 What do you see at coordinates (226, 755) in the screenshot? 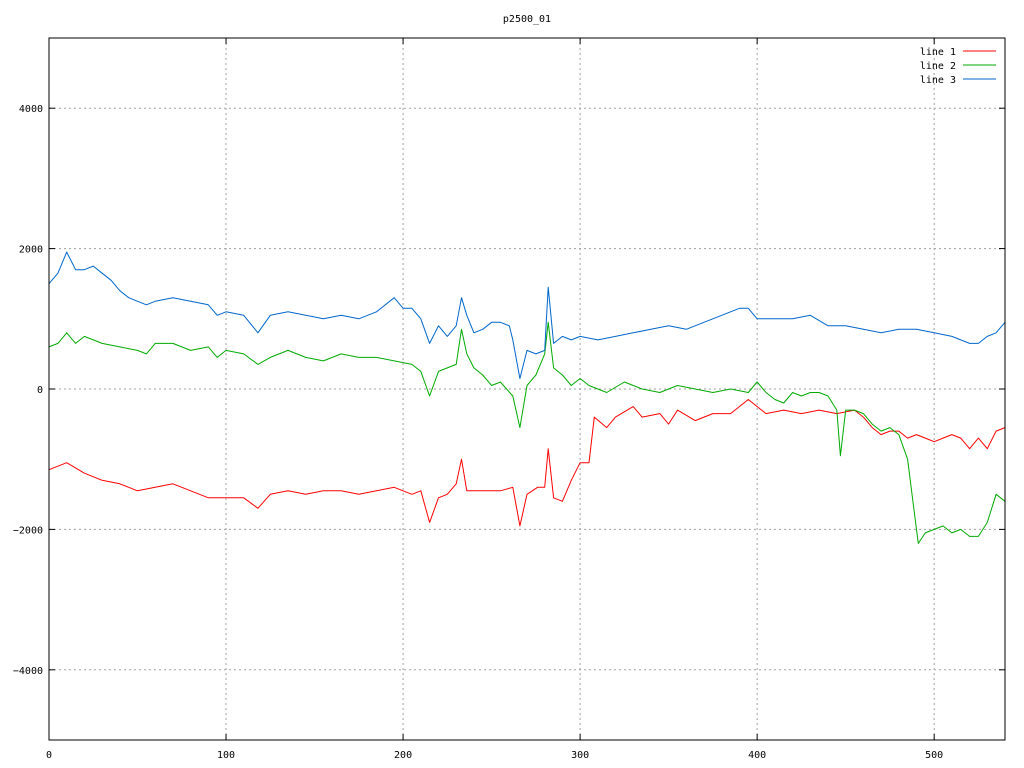
I see `x-tick-label: 100` at bounding box center [226, 755].